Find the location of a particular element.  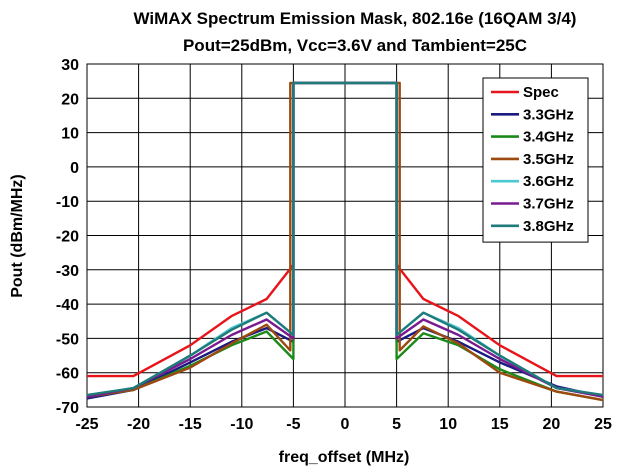

legend-label-3-3ghz: 3.3GHz is located at coordinates (548, 114).